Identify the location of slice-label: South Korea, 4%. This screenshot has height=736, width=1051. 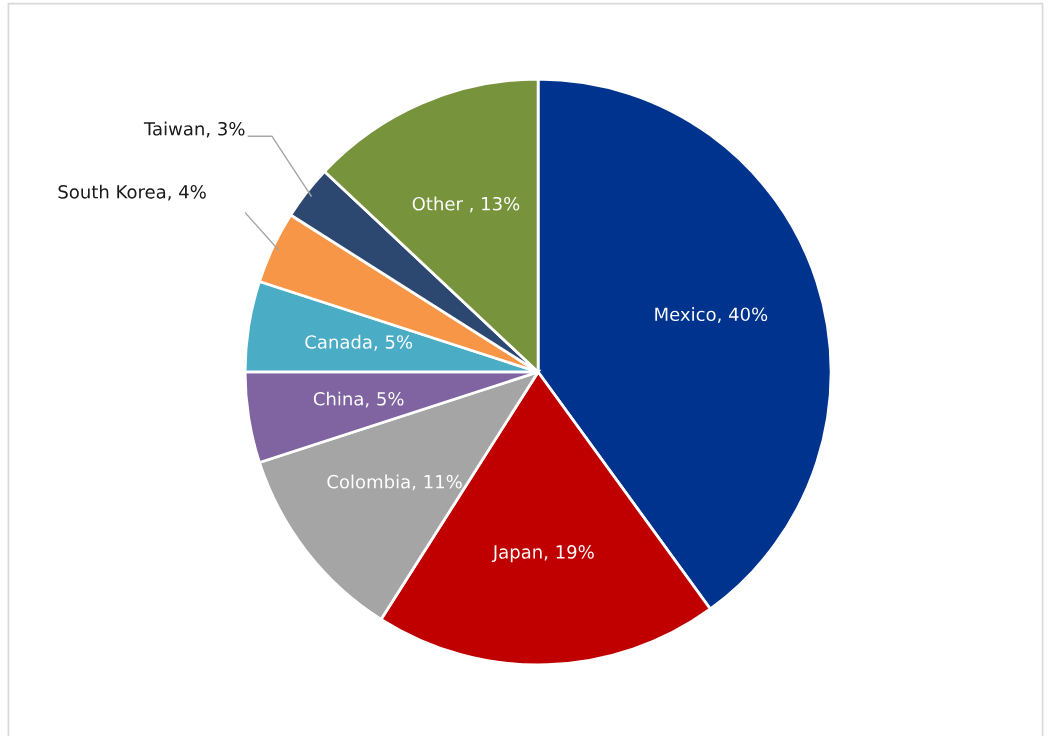
(132, 192).